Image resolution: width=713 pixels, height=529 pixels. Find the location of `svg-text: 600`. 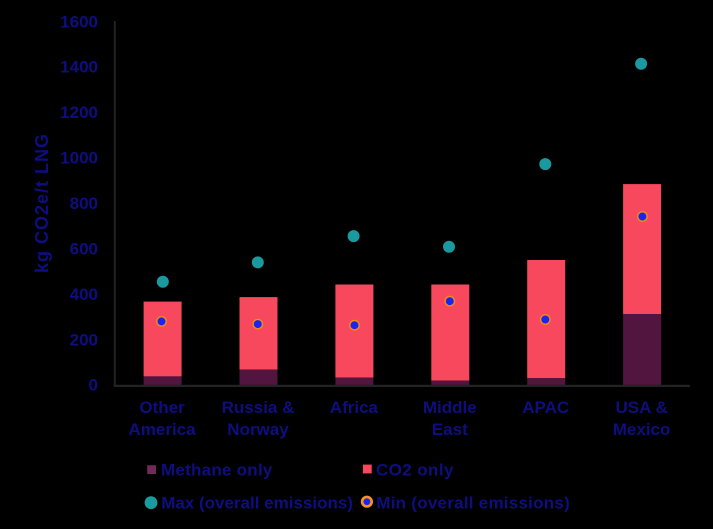

svg-text: 600 is located at coordinates (84, 248).